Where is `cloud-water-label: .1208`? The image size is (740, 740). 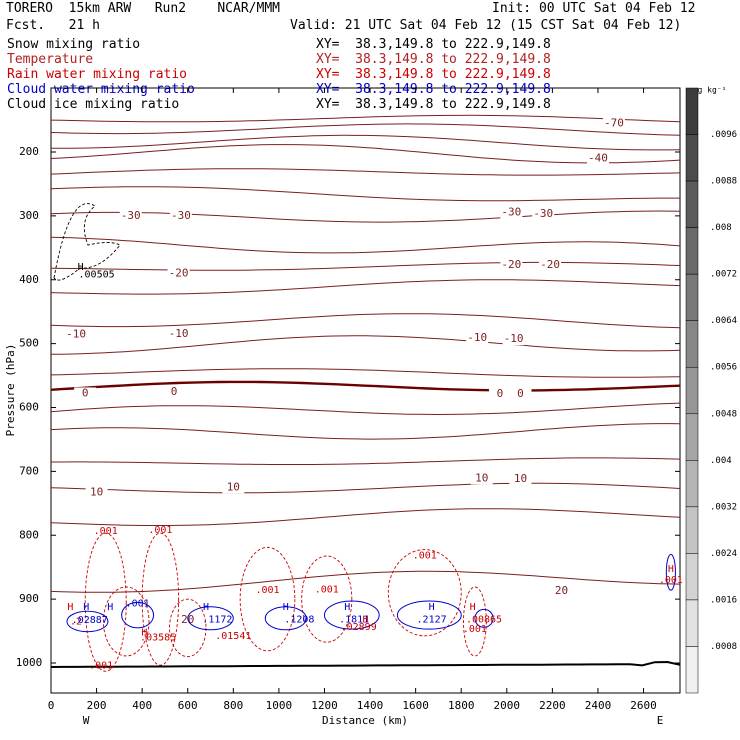 cloud-water-label: .1208 is located at coordinates (299, 620).